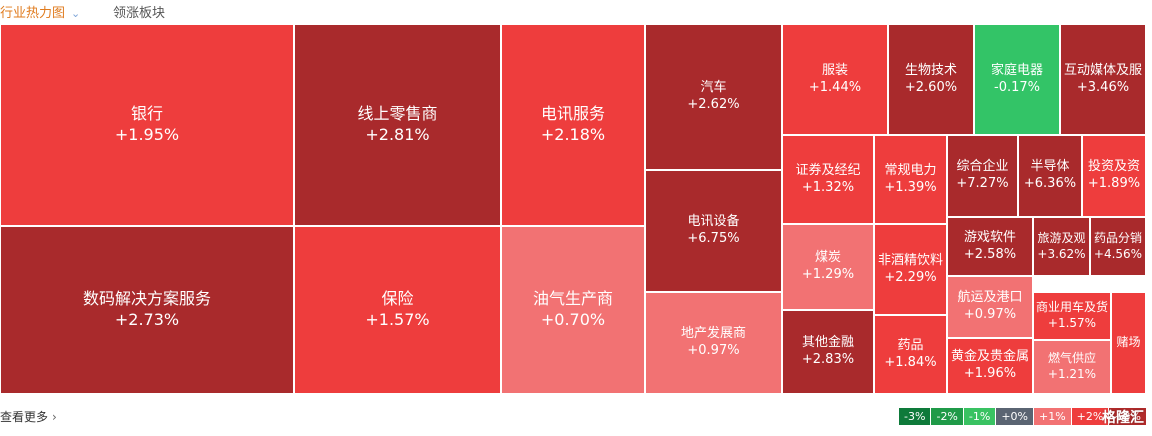  What do you see at coordinates (573, 134) in the screenshot?
I see `heatmap-cell-change: +2.18%` at bounding box center [573, 134].